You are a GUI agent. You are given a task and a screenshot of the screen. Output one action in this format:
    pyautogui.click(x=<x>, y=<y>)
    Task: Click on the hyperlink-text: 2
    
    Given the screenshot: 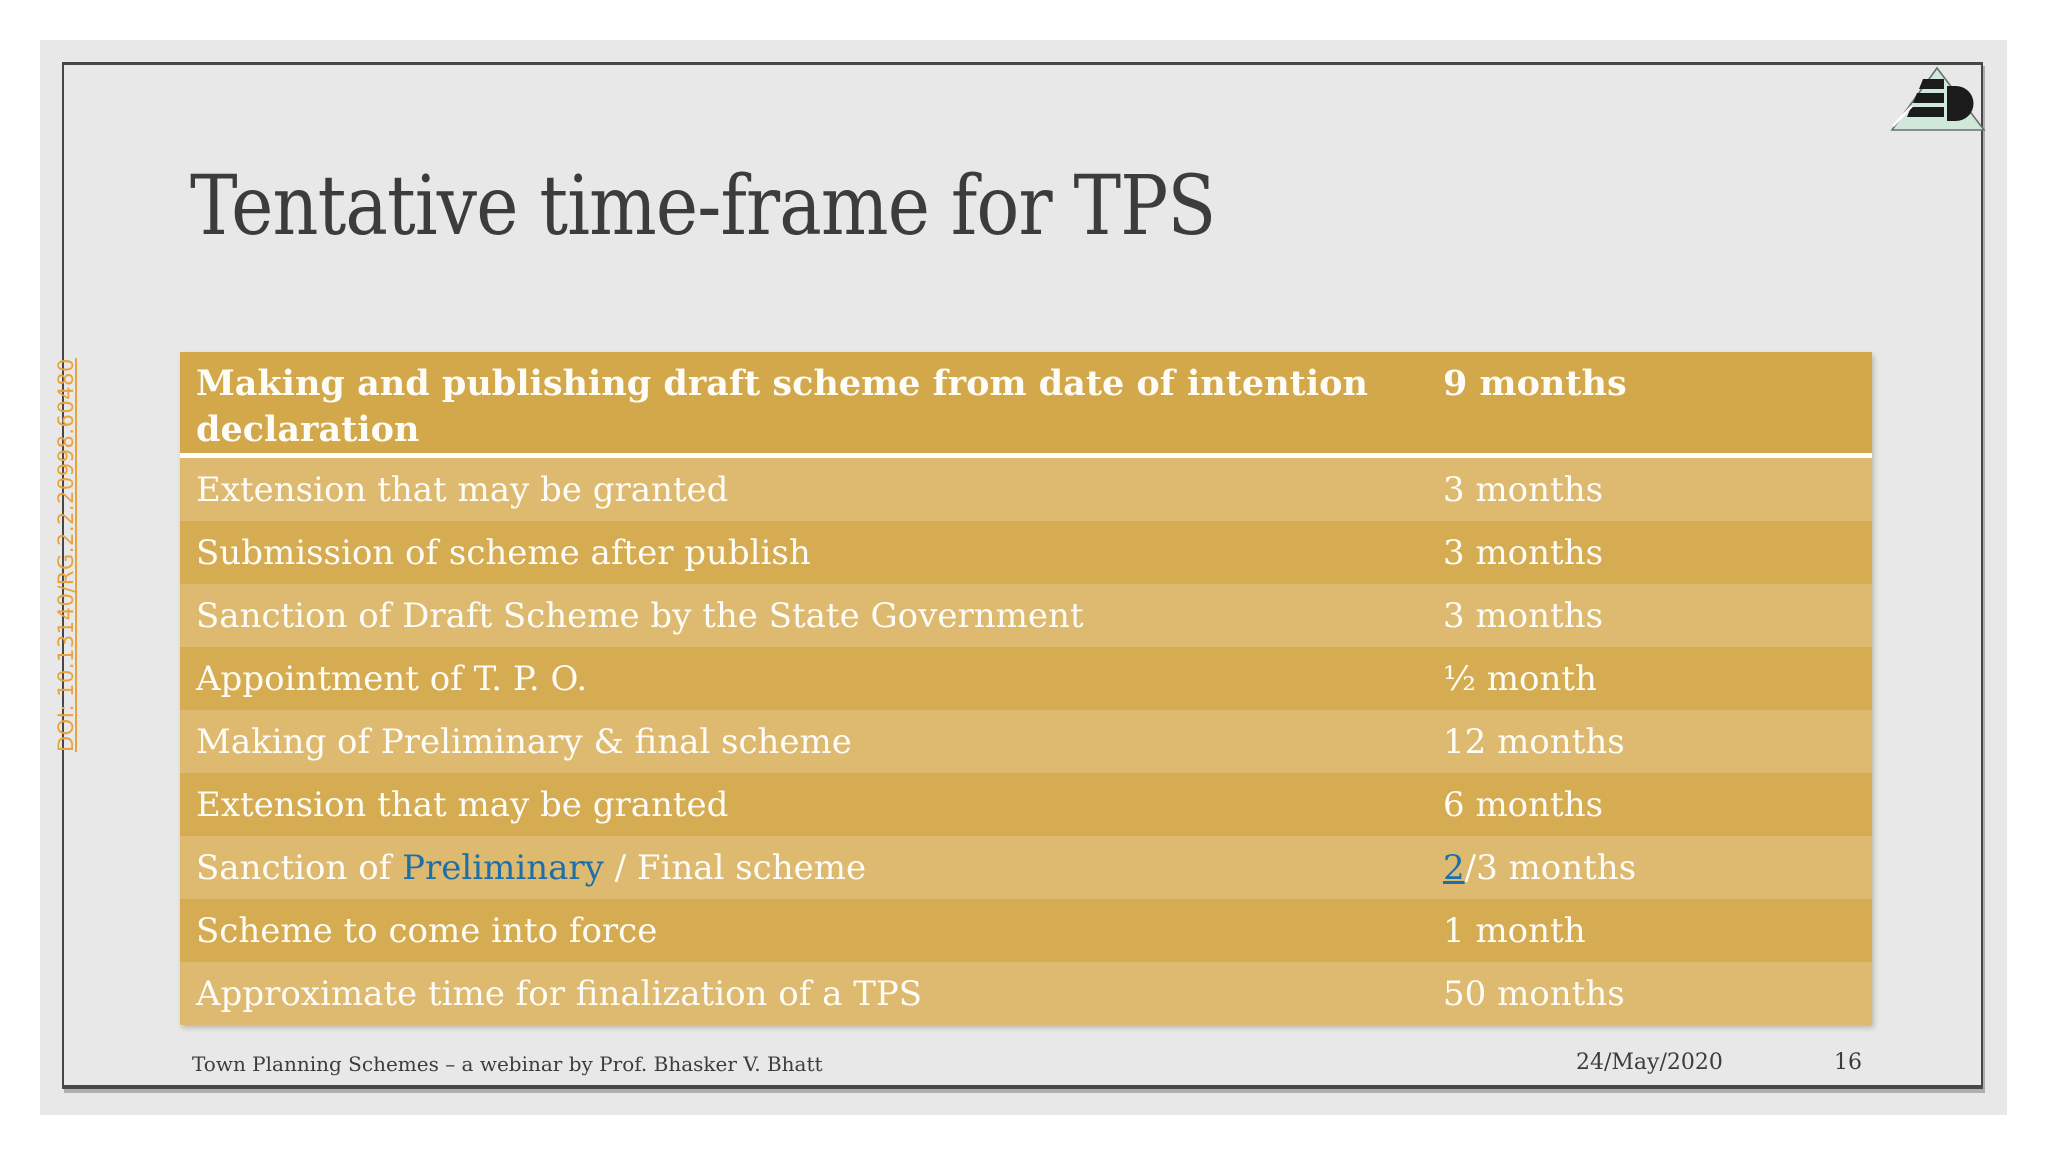 What is the action you would take?
    pyautogui.click(x=1454, y=867)
    